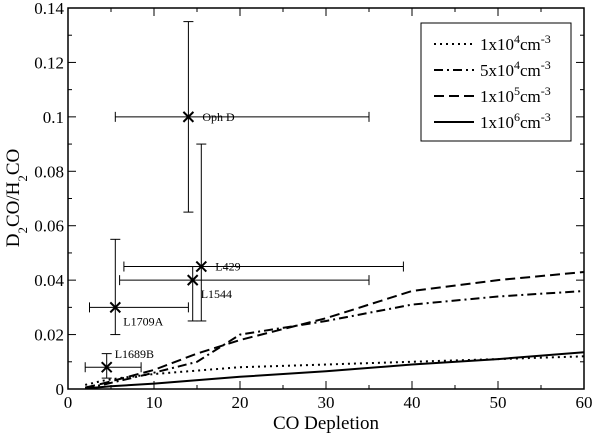 The image size is (594, 436). Describe the element at coordinates (49, 335) in the screenshot. I see `y-tick-label: 0.02` at that location.